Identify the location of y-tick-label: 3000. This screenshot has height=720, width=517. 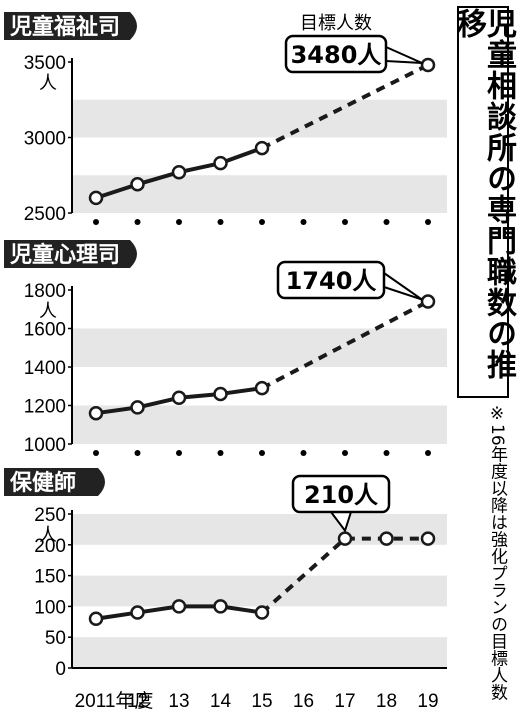
(45, 139).